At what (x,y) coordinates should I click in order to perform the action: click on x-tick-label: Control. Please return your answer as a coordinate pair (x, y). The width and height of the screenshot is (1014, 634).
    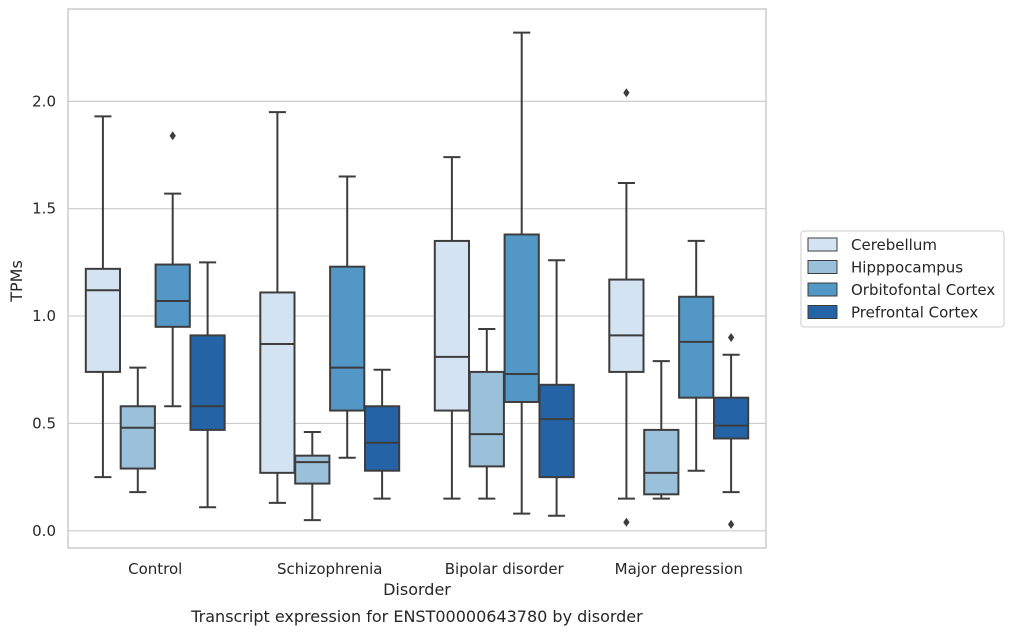
    Looking at the image, I should click on (155, 569).